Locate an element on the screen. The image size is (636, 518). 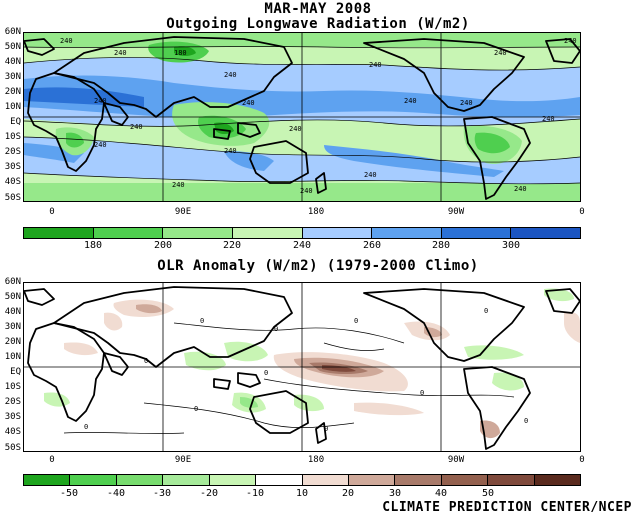
colorbar-tick: 40 is located at coordinates (441, 493).